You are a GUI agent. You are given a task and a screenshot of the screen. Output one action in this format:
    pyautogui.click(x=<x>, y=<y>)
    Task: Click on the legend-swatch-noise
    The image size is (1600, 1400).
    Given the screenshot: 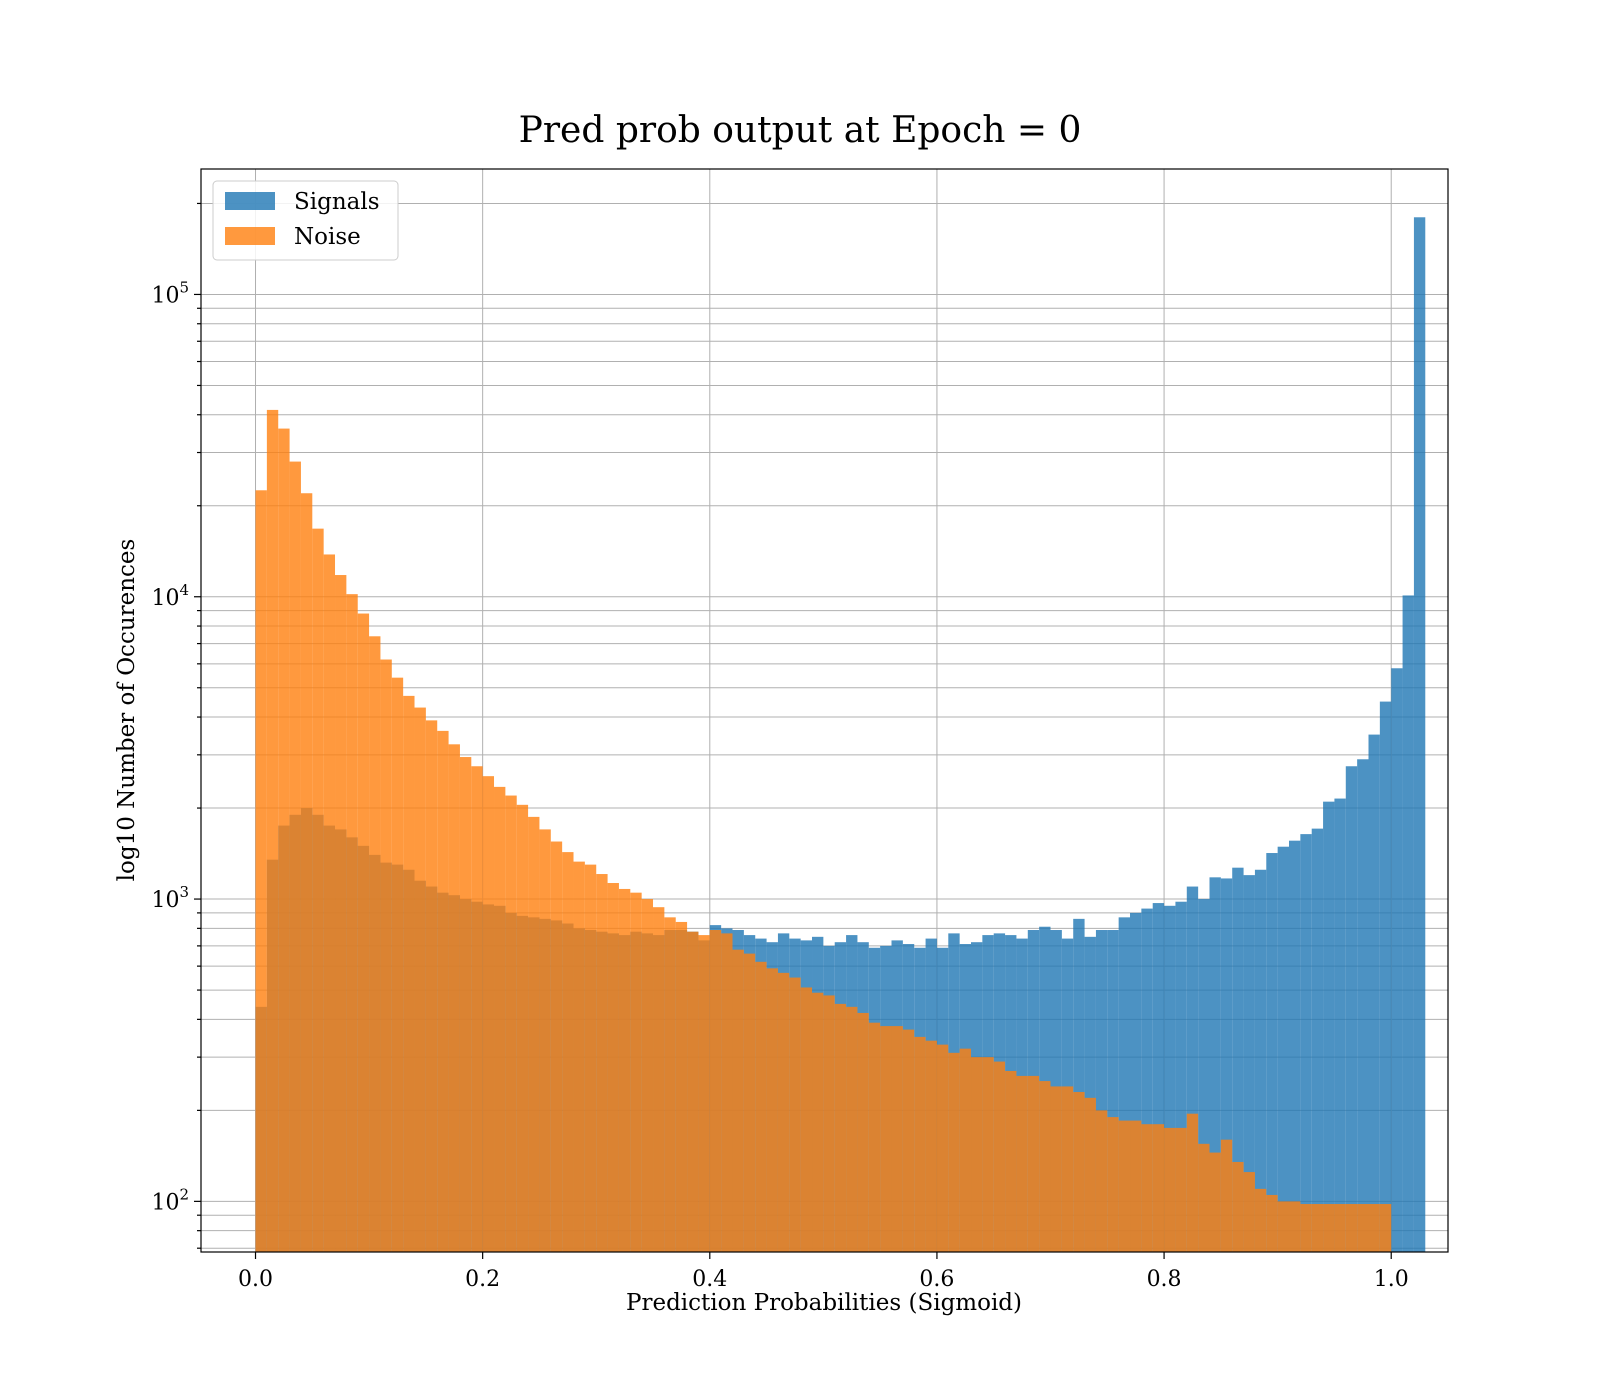 What is the action you would take?
    pyautogui.click(x=250, y=236)
    